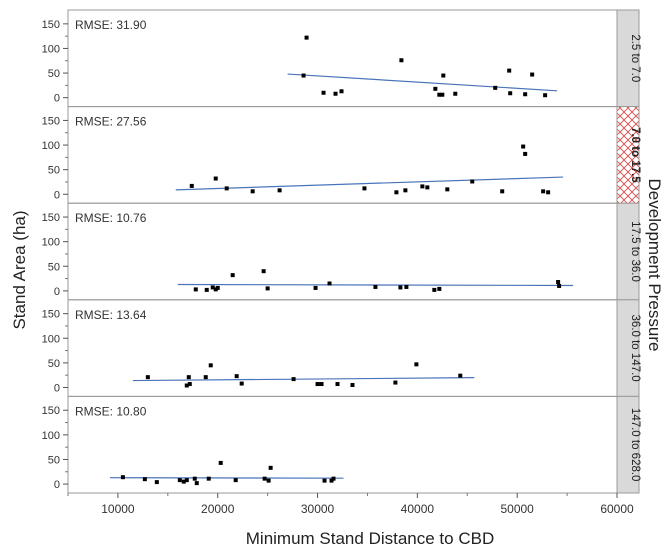  I want to click on x-tick-label: 50000, so click(517, 509).